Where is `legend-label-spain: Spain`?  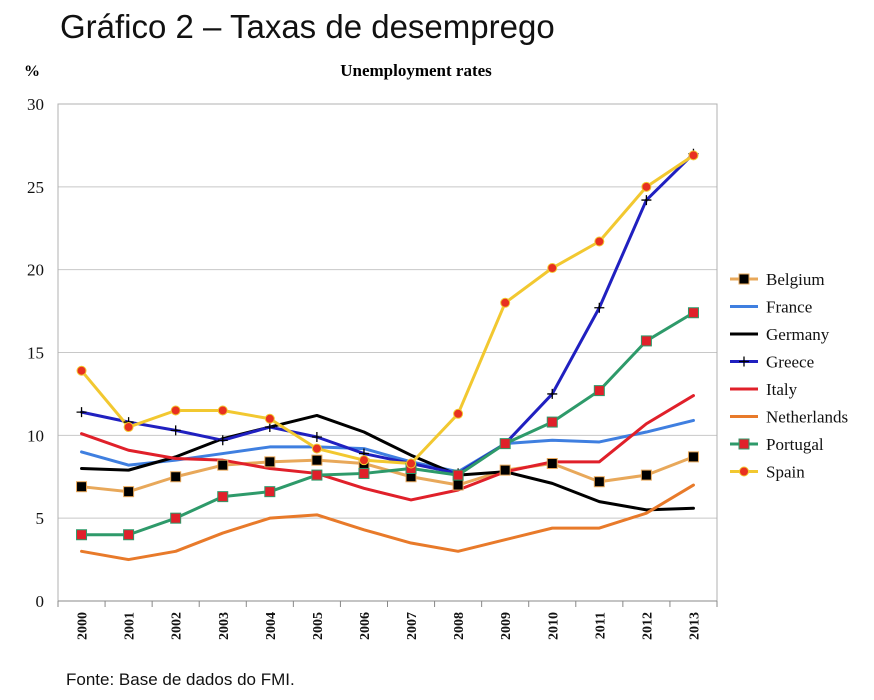 legend-label-spain: Spain is located at coordinates (785, 472).